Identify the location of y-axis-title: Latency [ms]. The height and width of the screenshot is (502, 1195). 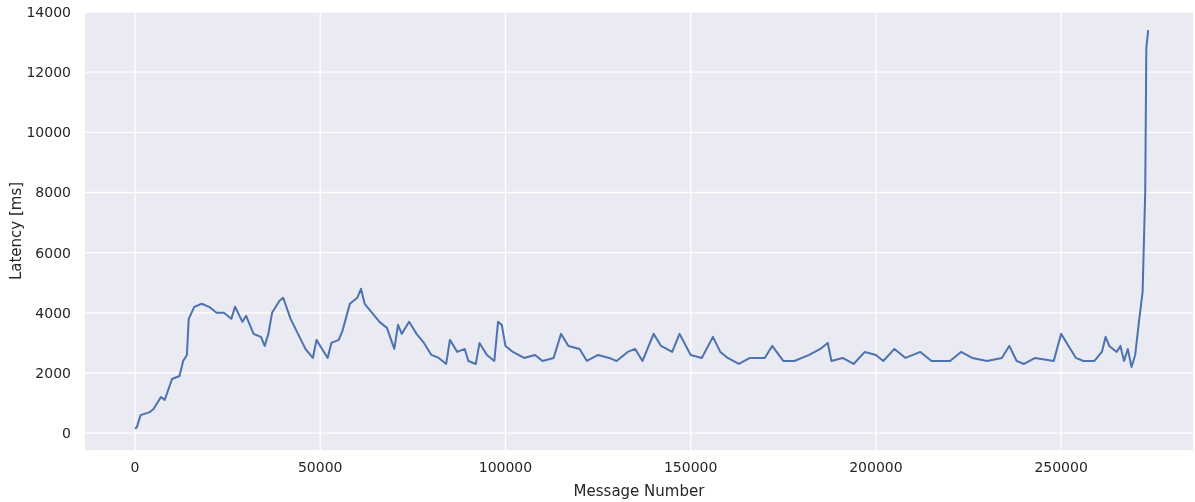
(16, 231).